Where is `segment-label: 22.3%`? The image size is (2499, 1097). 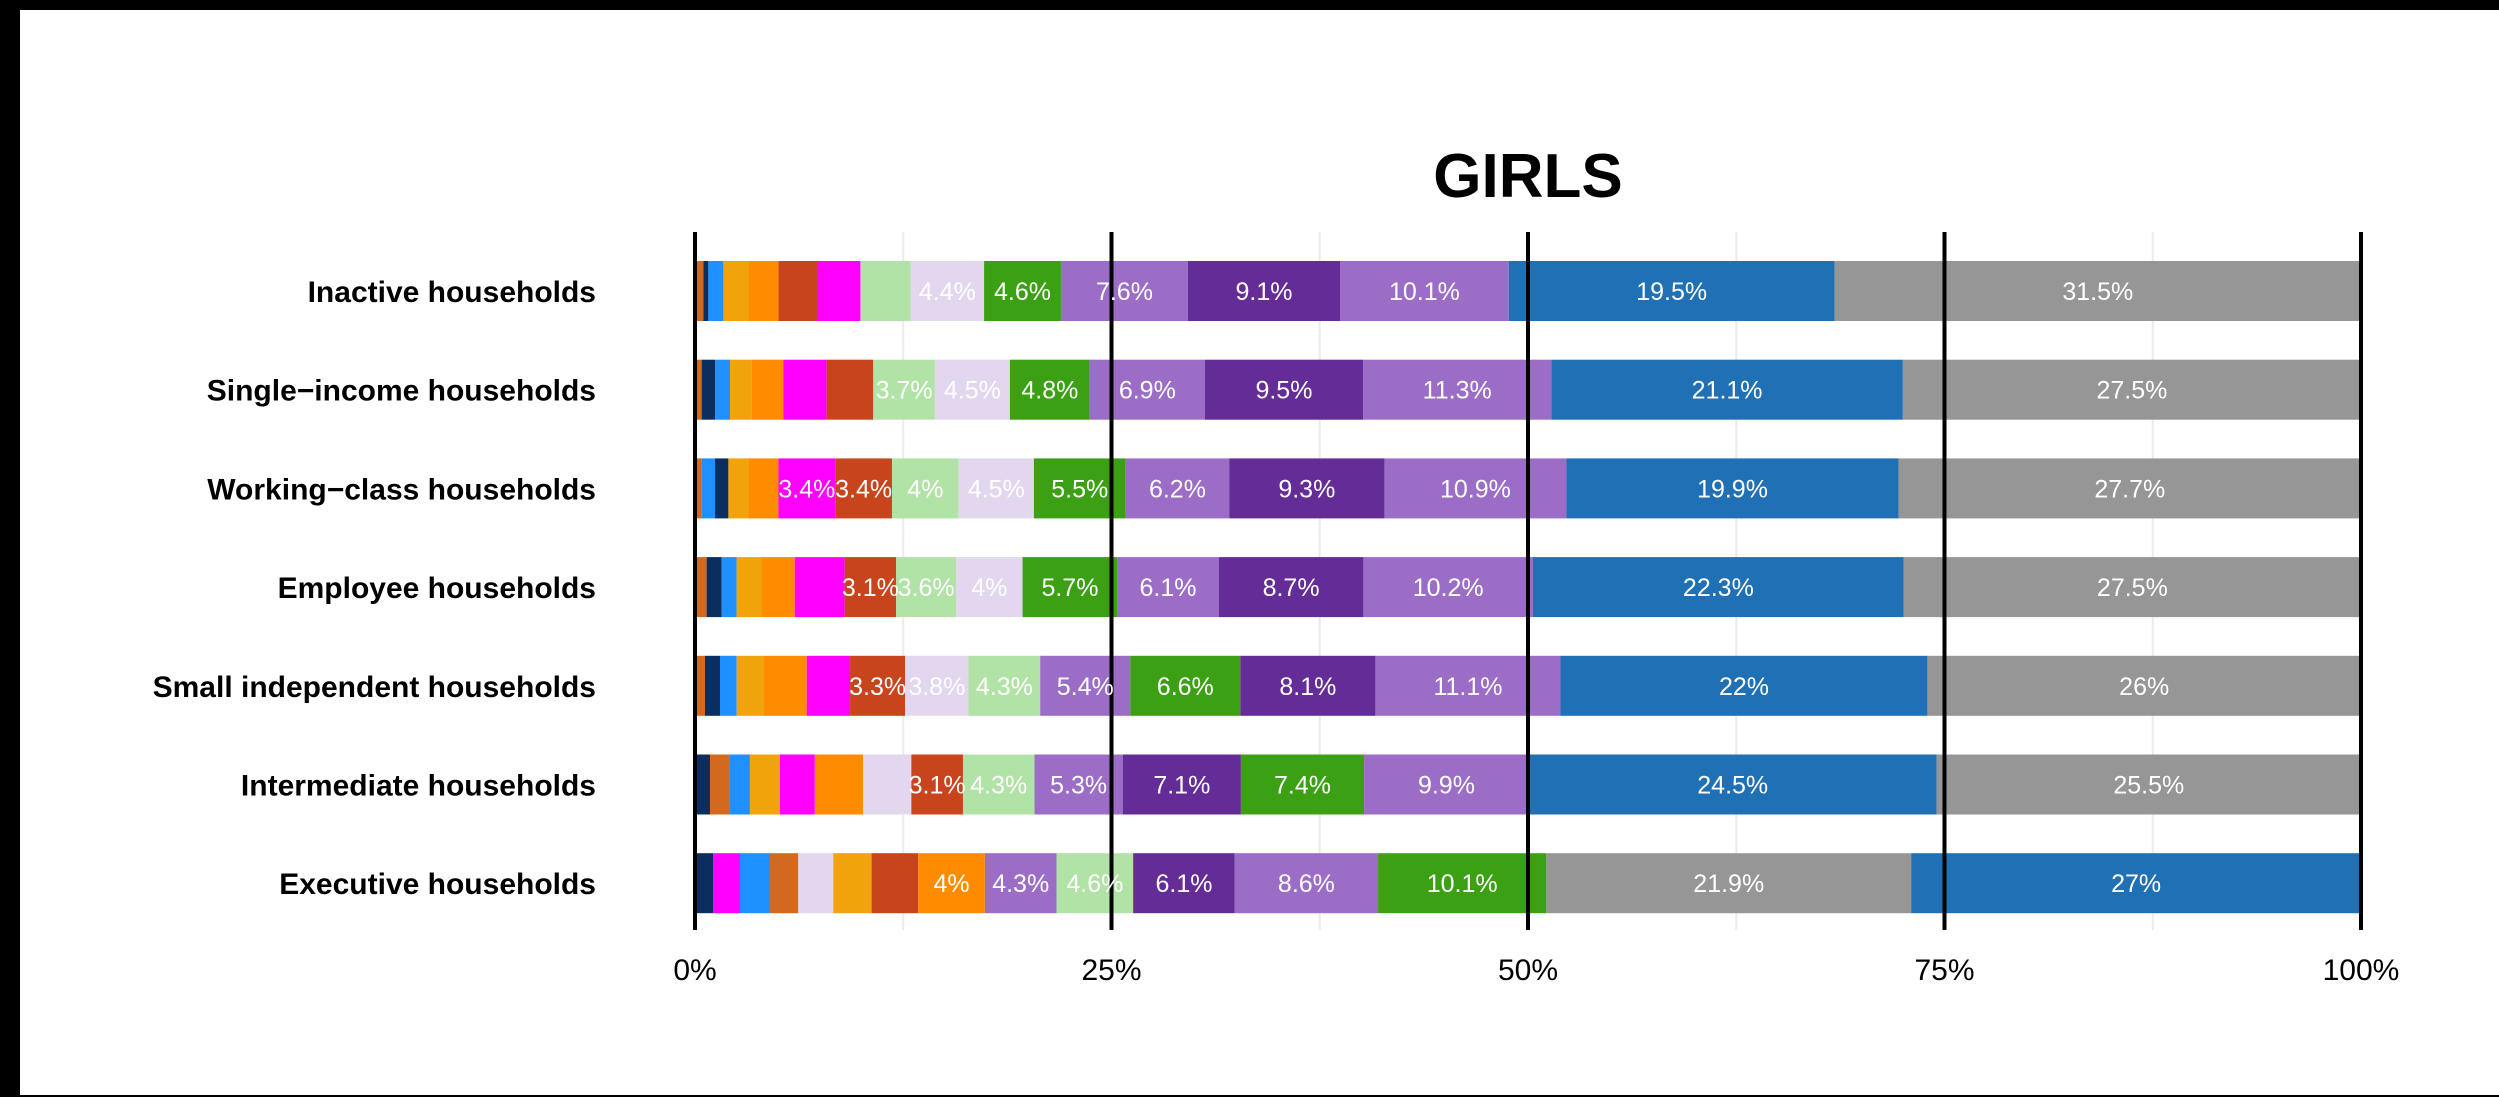
segment-label: 22.3% is located at coordinates (1718, 588).